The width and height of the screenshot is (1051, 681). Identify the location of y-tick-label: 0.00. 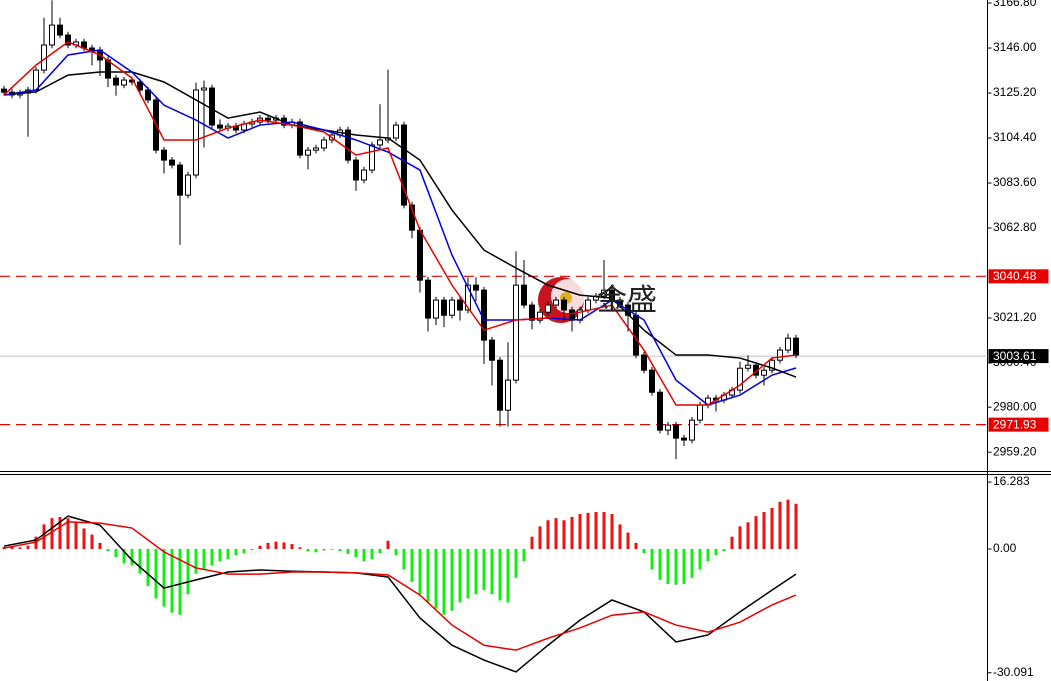
(1005, 548).